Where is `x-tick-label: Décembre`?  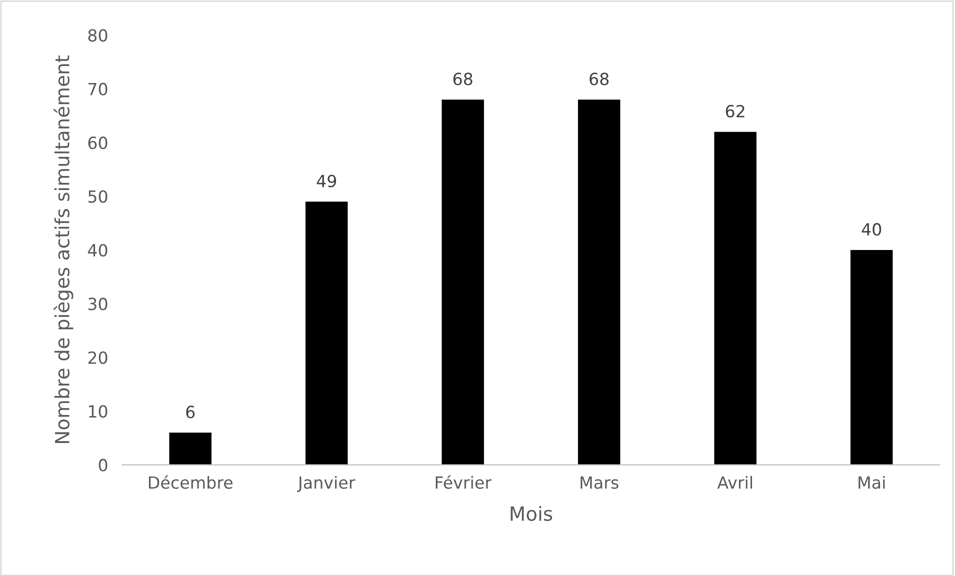 x-tick-label: Décembre is located at coordinates (190, 482).